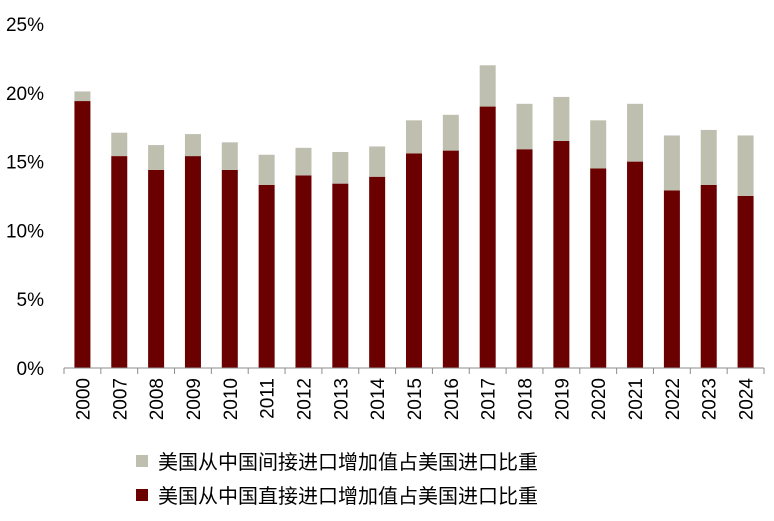  Describe the element at coordinates (119, 262) in the screenshot. I see `bar-direct-2007` at that location.